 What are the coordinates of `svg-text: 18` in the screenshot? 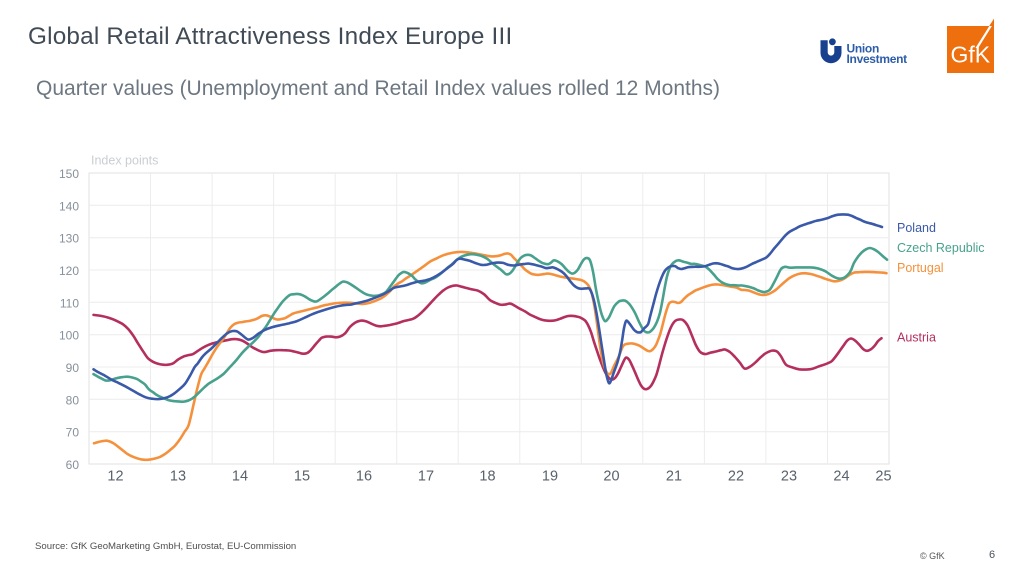 It's located at (487, 477).